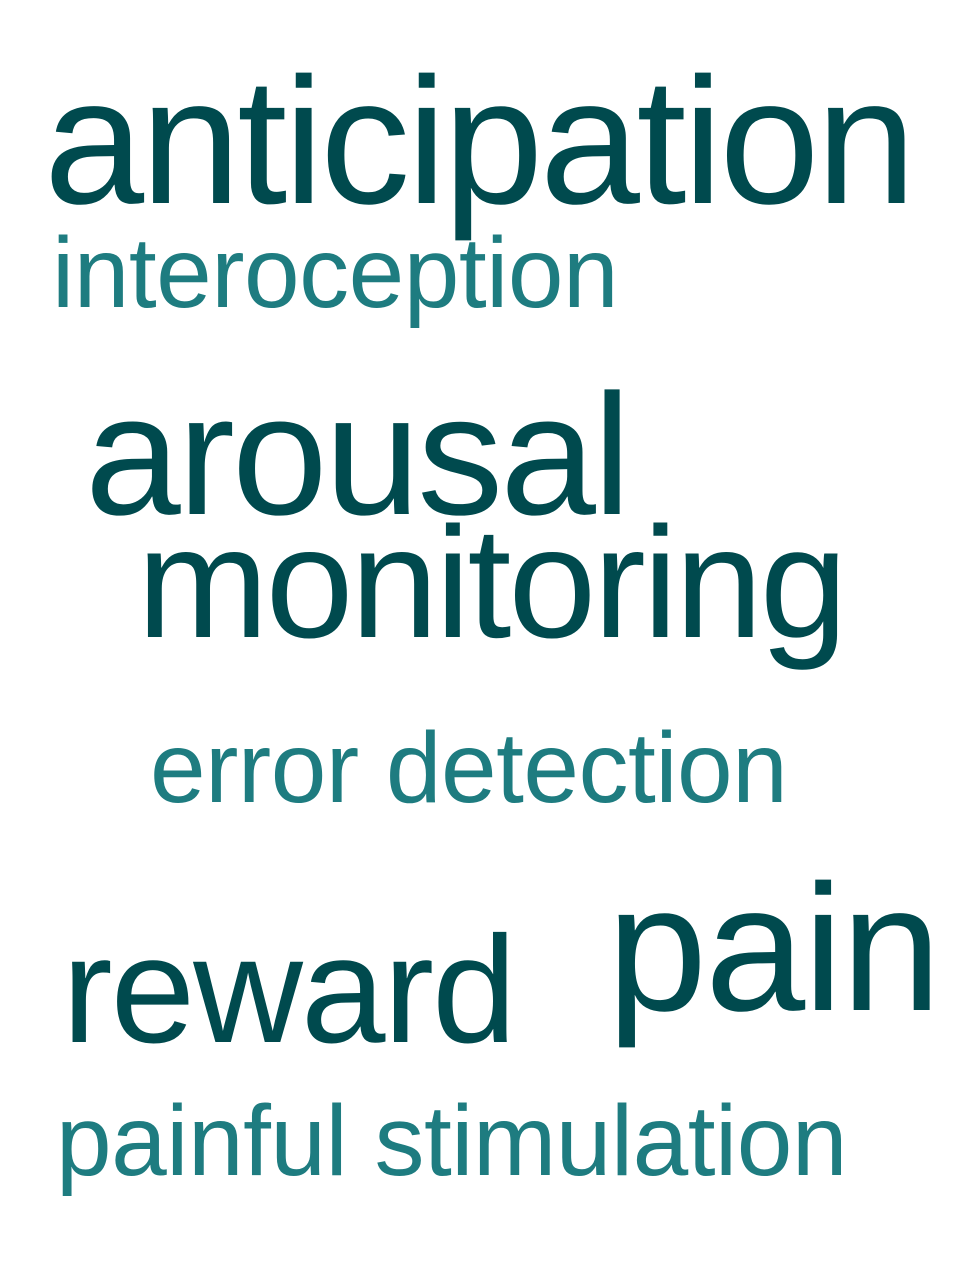 This screenshot has width=977, height=1288. Describe the element at coordinates (480, 141) in the screenshot. I see `word-anticipation: anticipation` at that location.